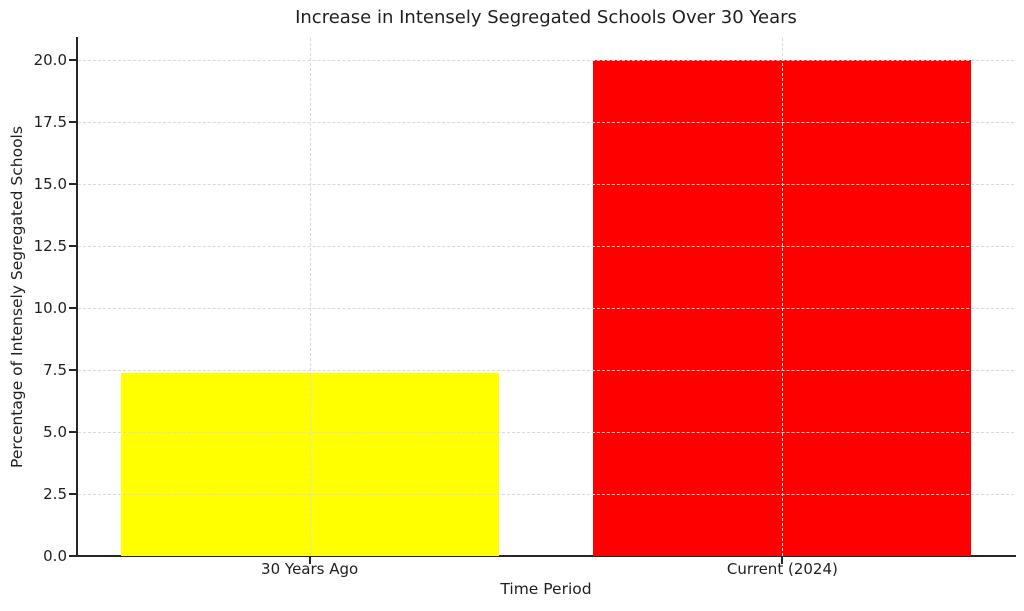 This screenshot has width=1024, height=611. Describe the element at coordinates (50, 184) in the screenshot. I see `y-tick-label: 15.0` at that location.